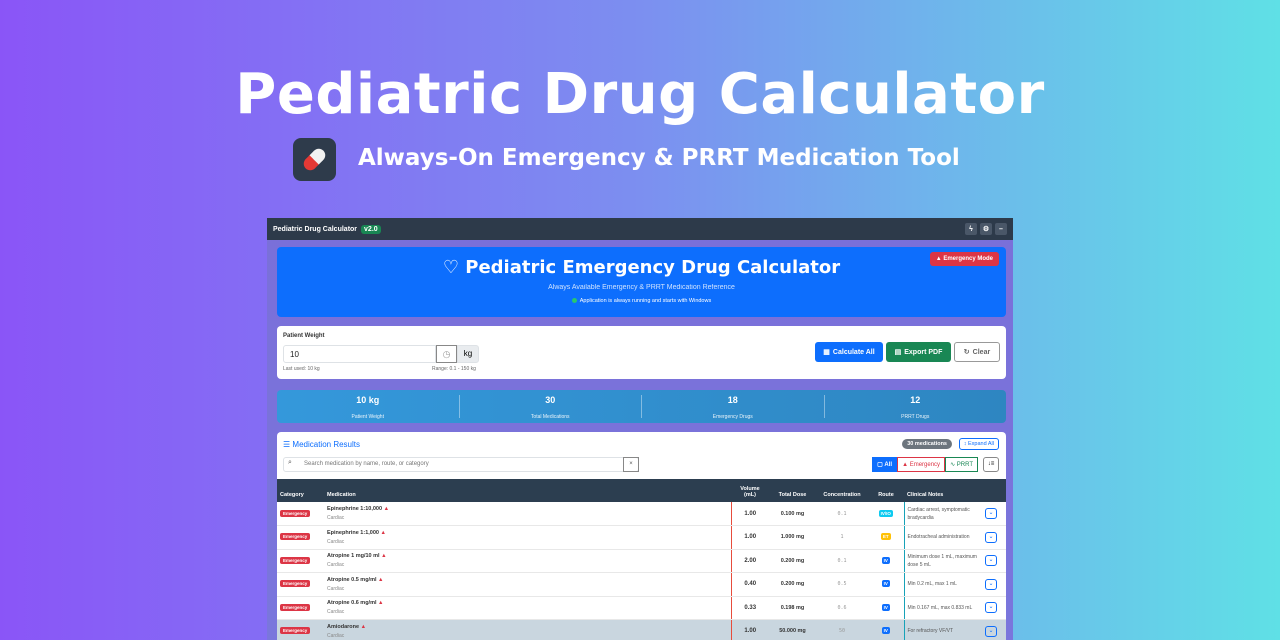  Describe the element at coordinates (942, 629) in the screenshot. I see `clinical-notes: For refractory VF/VT` at that location.